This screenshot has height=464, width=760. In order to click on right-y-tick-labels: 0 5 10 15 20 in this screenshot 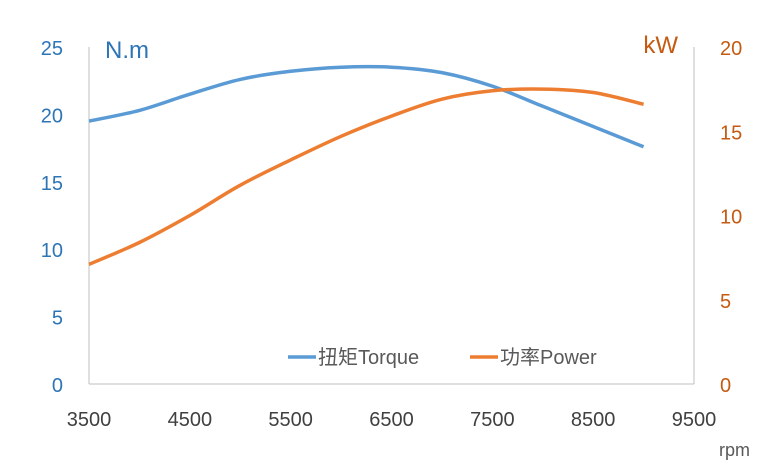, I will do `click(731, 217)`.